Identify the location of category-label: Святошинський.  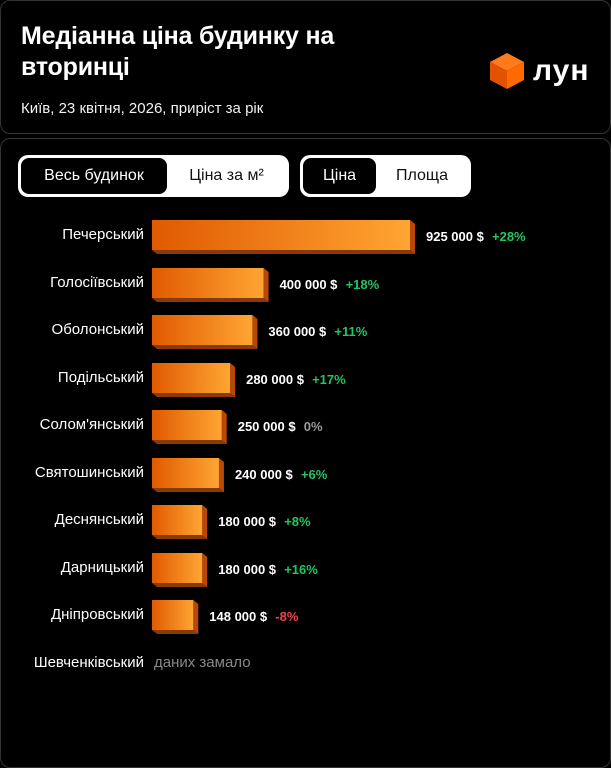
(89, 472).